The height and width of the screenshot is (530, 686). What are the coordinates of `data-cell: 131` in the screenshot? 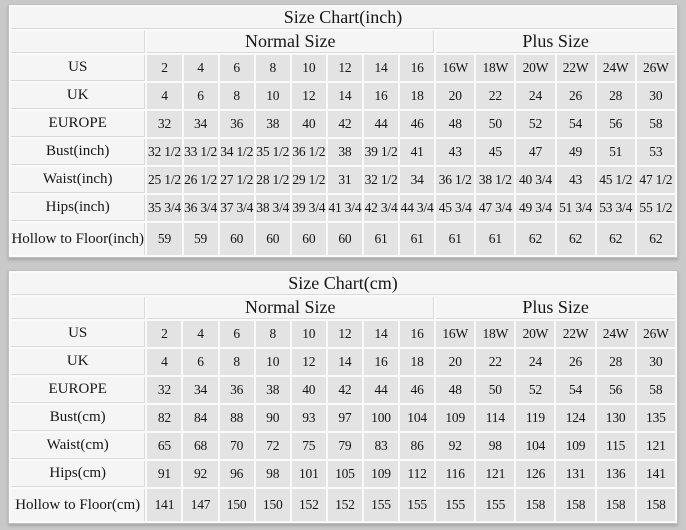 It's located at (575, 474).